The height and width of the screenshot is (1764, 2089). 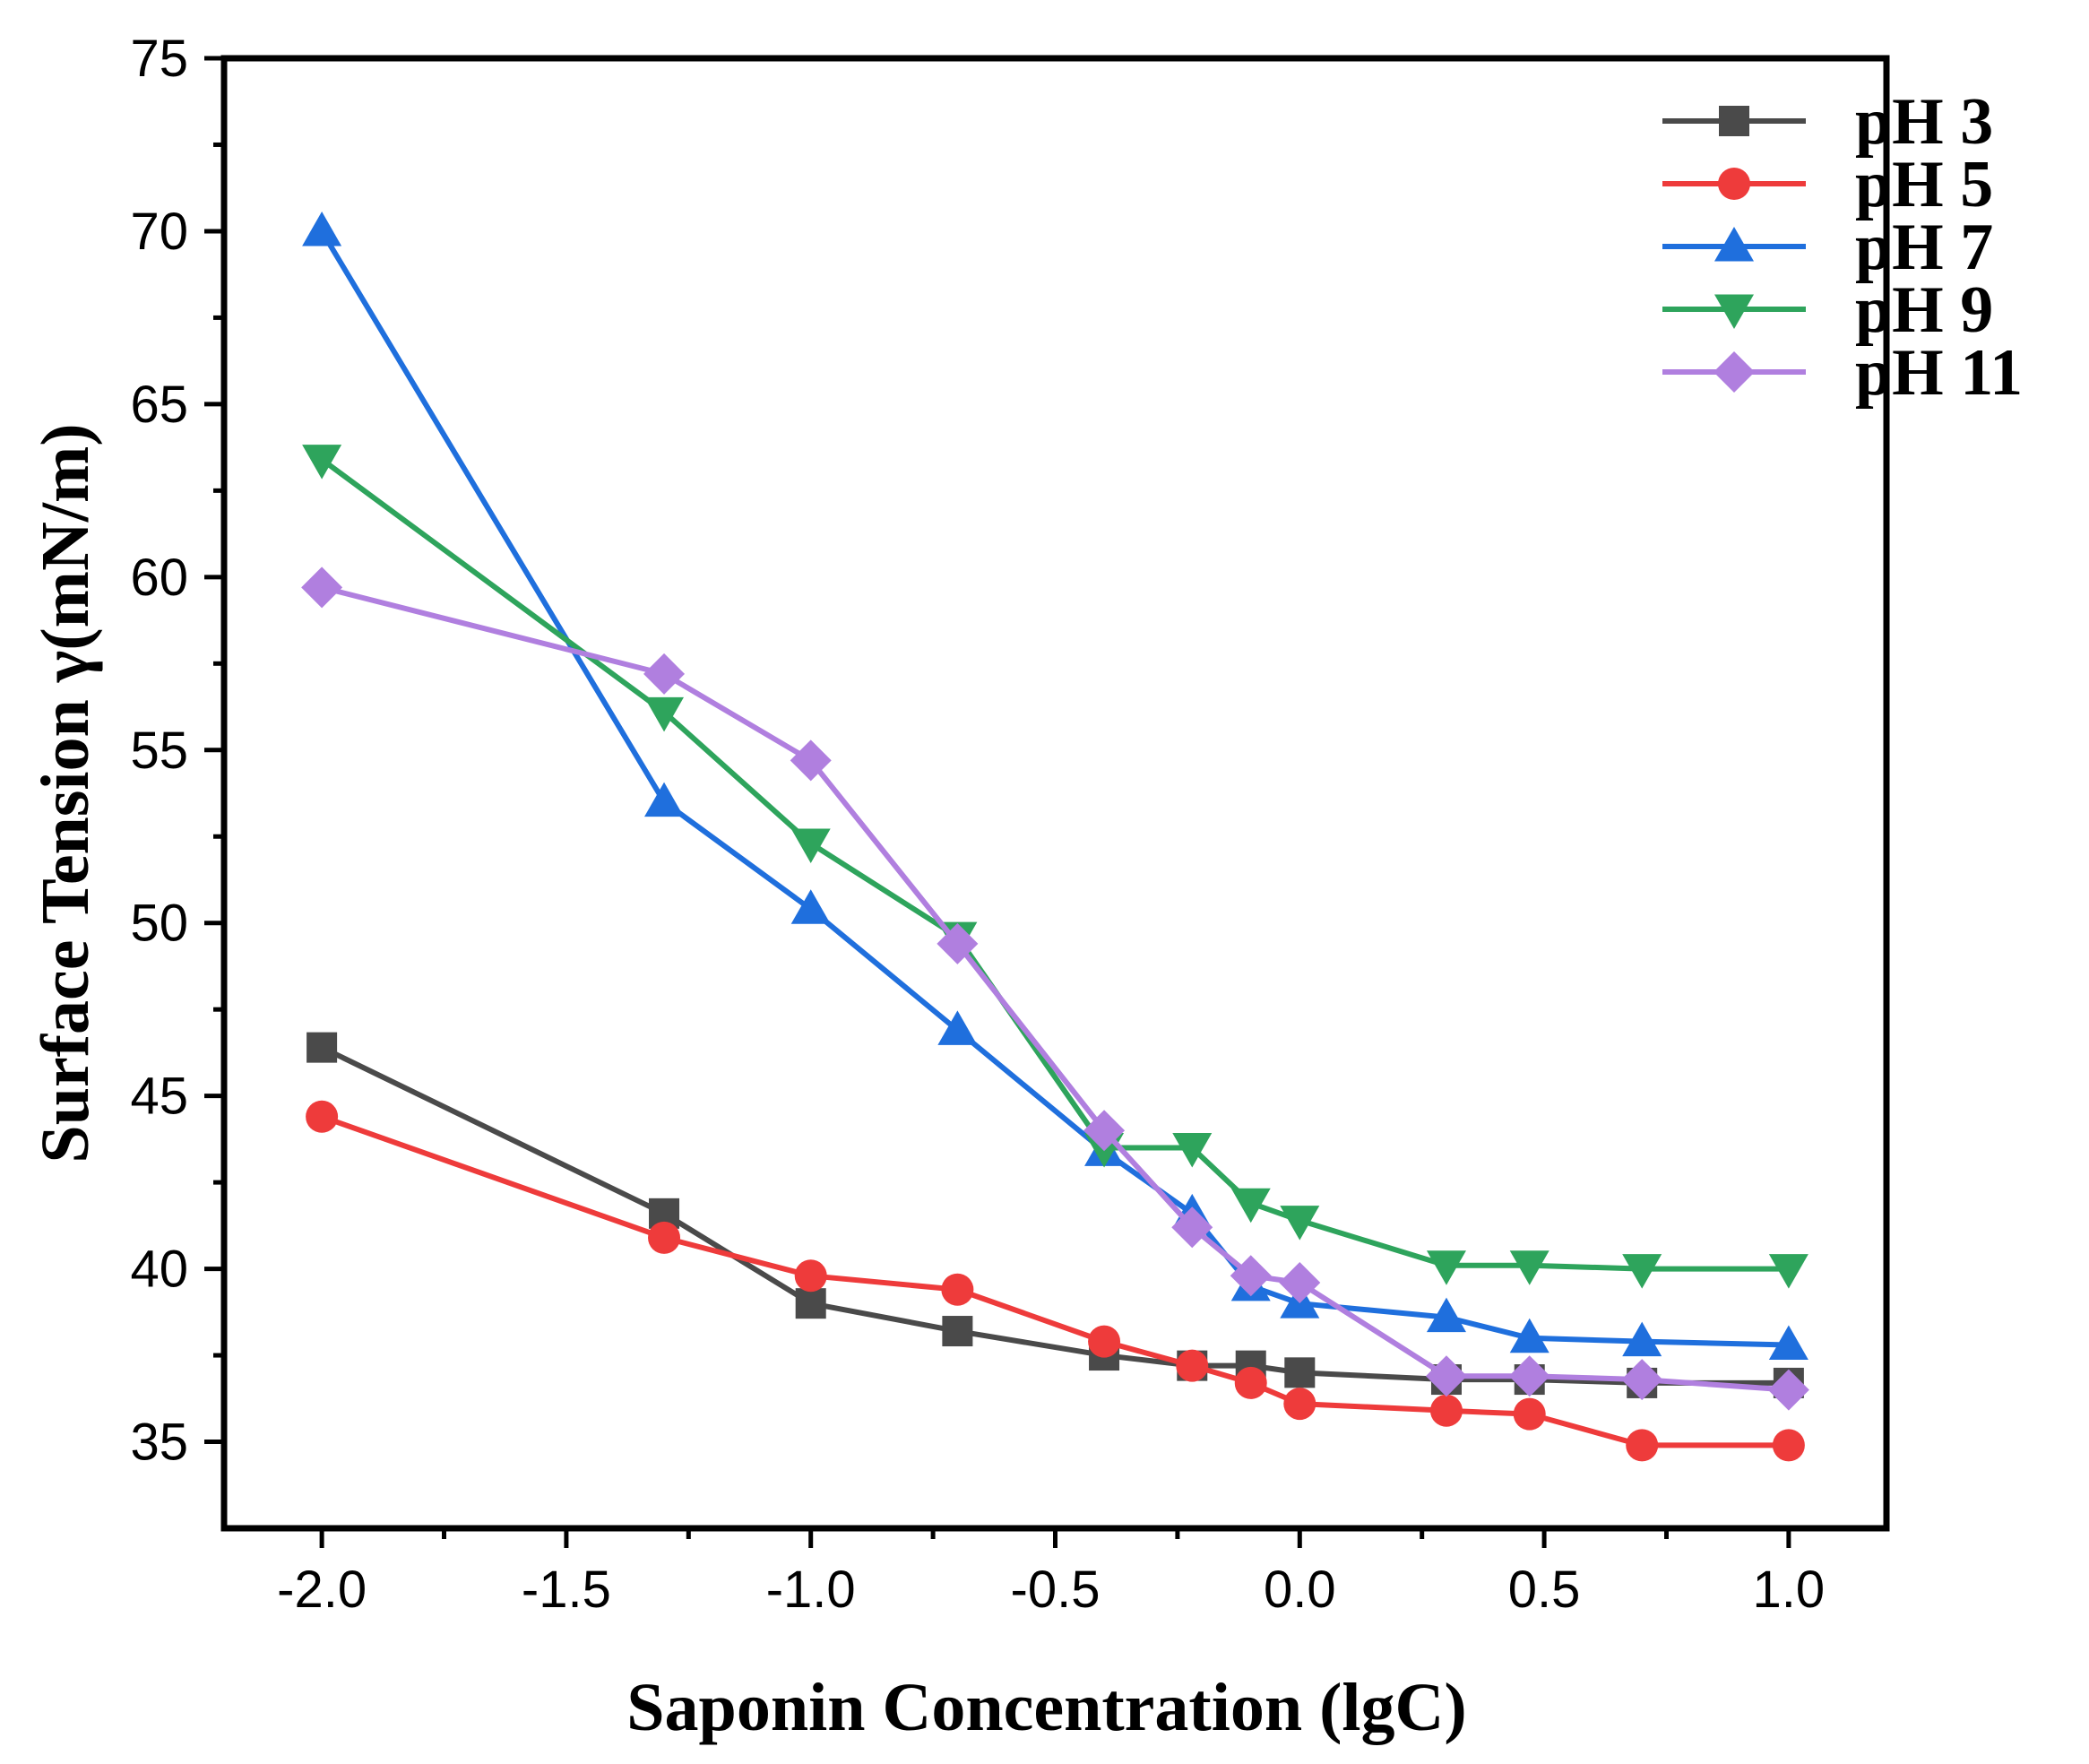 What do you see at coordinates (159, 1443) in the screenshot?
I see `y-tick-label: 35` at bounding box center [159, 1443].